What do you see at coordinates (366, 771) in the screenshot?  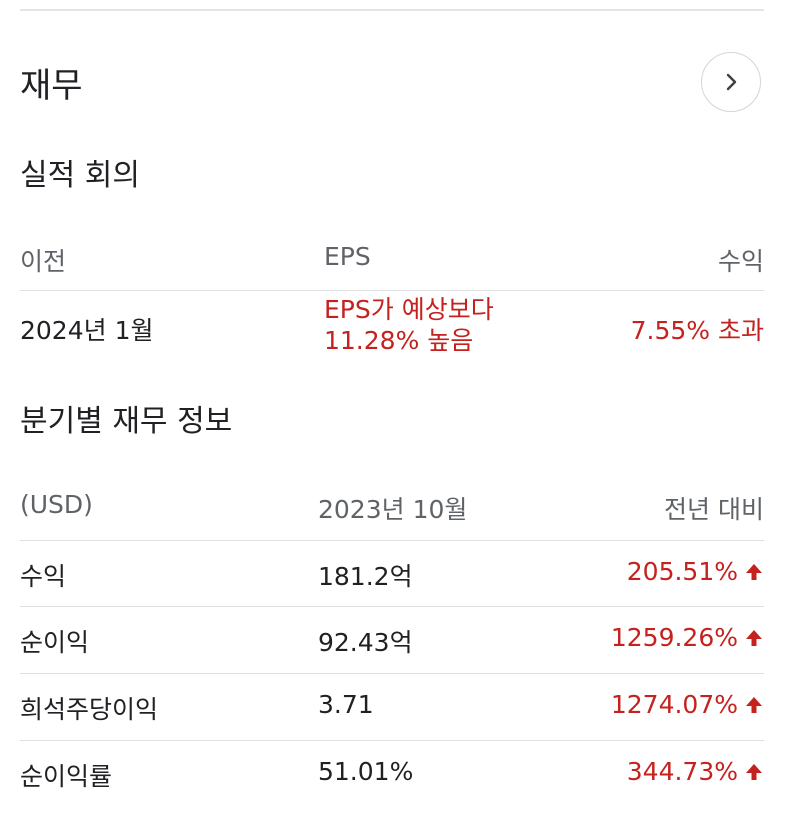 I see `table-row-value: 51.01%` at bounding box center [366, 771].